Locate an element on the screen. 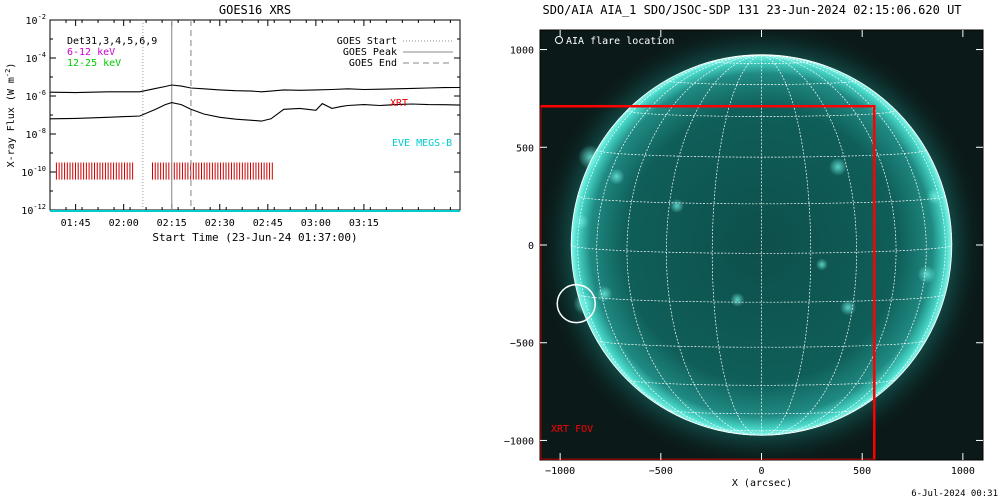  goes-y-tick-label: 10⁻⁸ is located at coordinates (36, 134).